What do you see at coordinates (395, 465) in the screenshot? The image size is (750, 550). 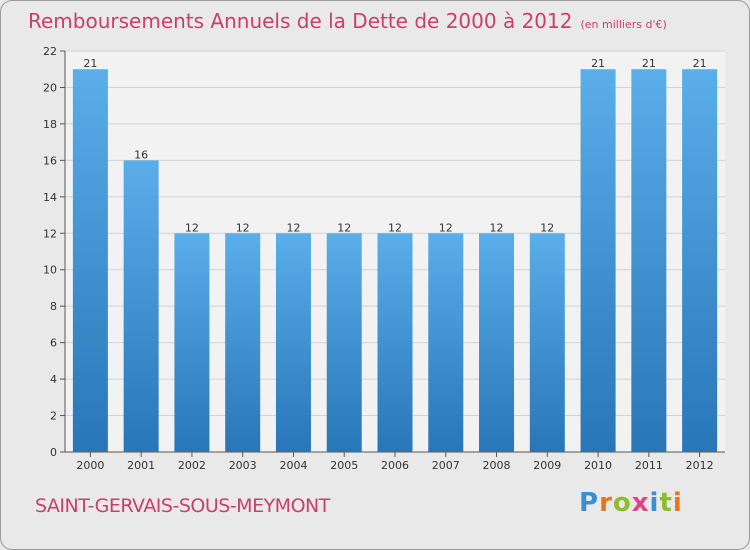 I see `x-tick-label: 2006` at bounding box center [395, 465].